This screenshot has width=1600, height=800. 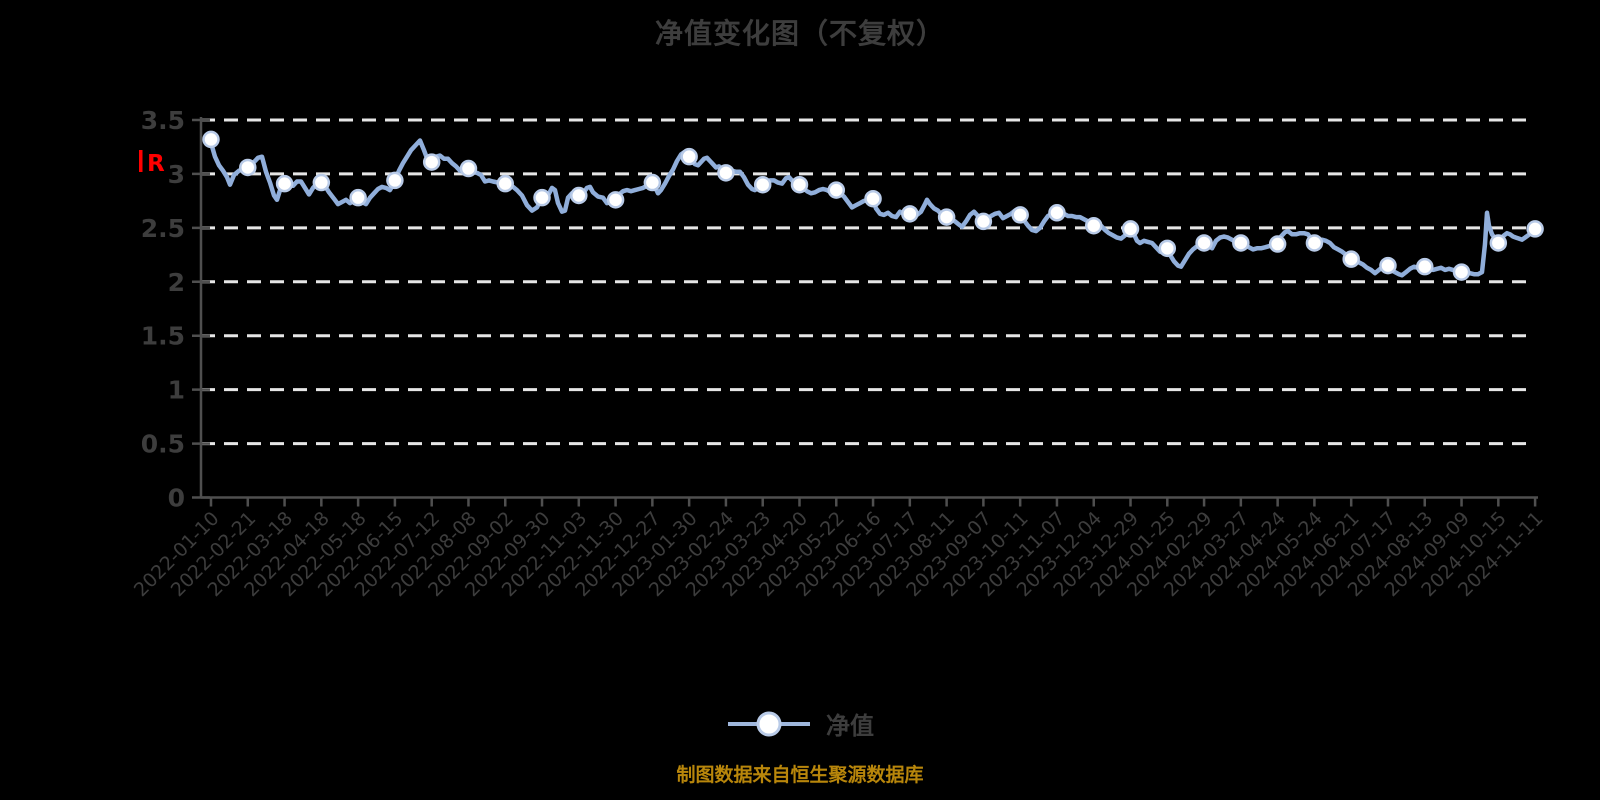 What do you see at coordinates (156, 164) in the screenshot?
I see `event-flag-label: R` at bounding box center [156, 164].